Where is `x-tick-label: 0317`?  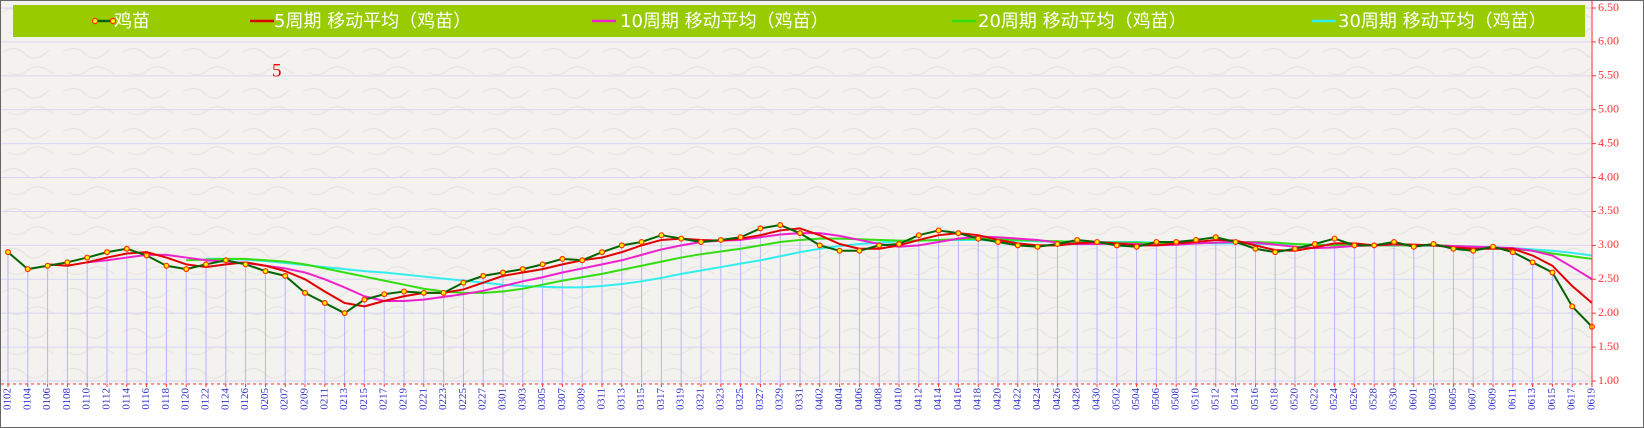 x-tick-label: 0317 is located at coordinates (661, 399).